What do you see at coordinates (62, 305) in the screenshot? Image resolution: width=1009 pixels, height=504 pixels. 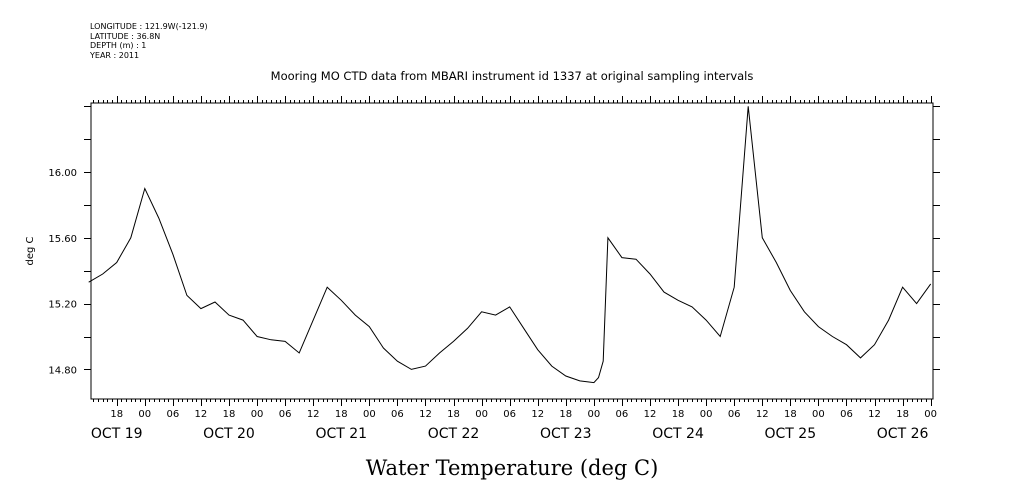 I see `y-tick-label: 15.20` at bounding box center [62, 305].